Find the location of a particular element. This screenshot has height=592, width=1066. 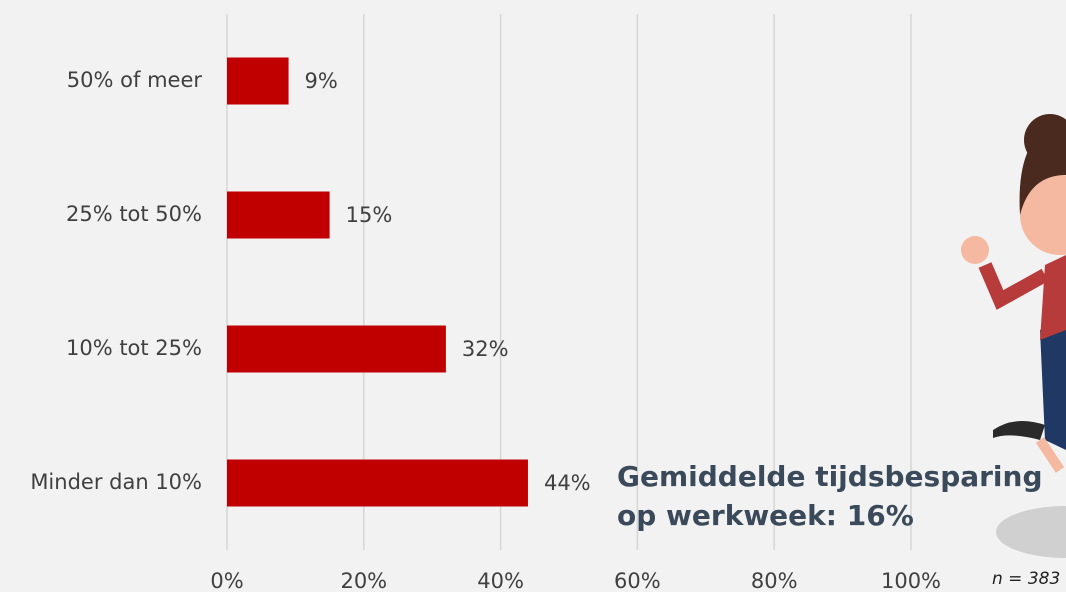

annotation: Gemiddelde tijdsbesparing is located at coordinates (830, 476).